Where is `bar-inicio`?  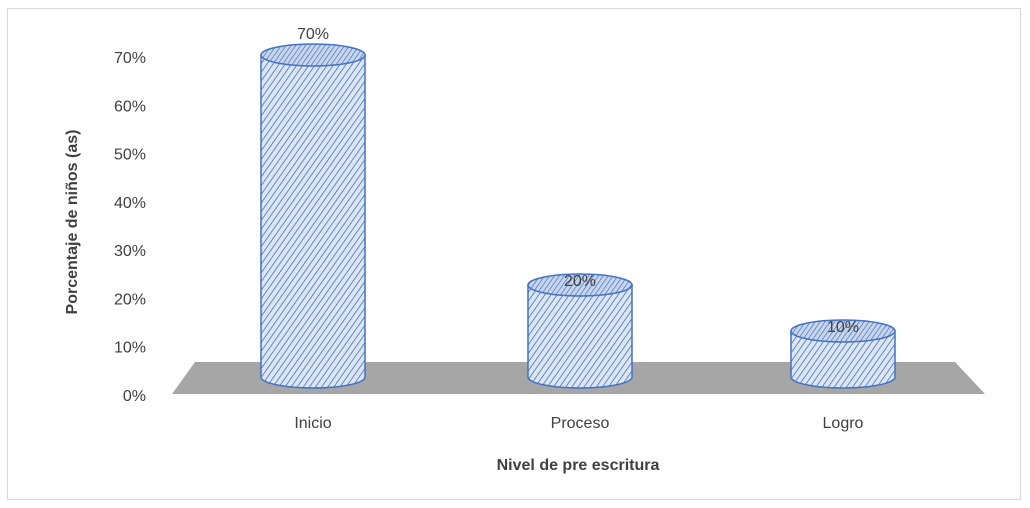 bar-inicio is located at coordinates (313, 216).